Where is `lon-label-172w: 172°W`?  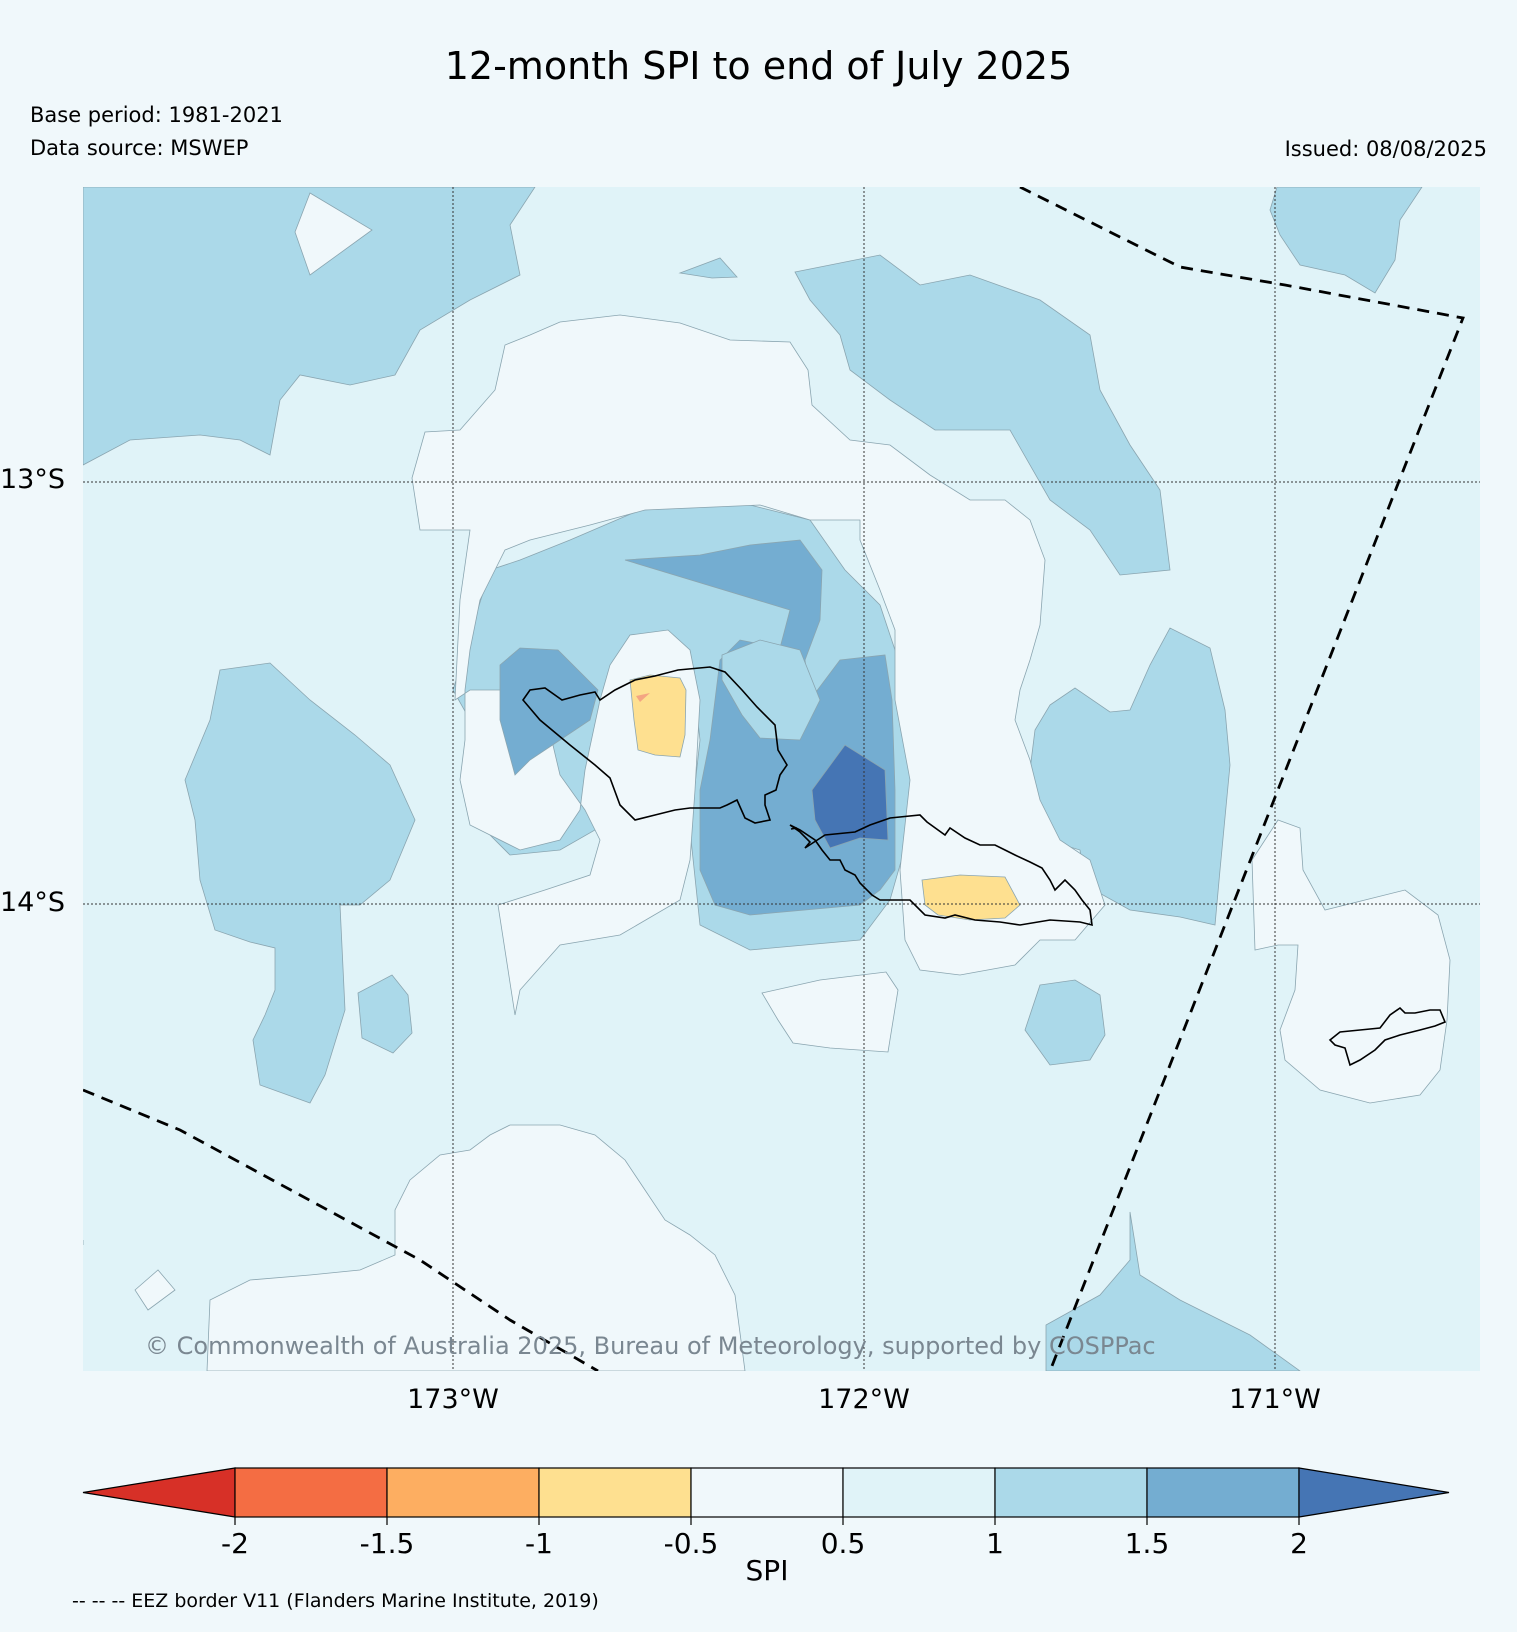
lon-label-172w: 172°W is located at coordinates (864, 1399).